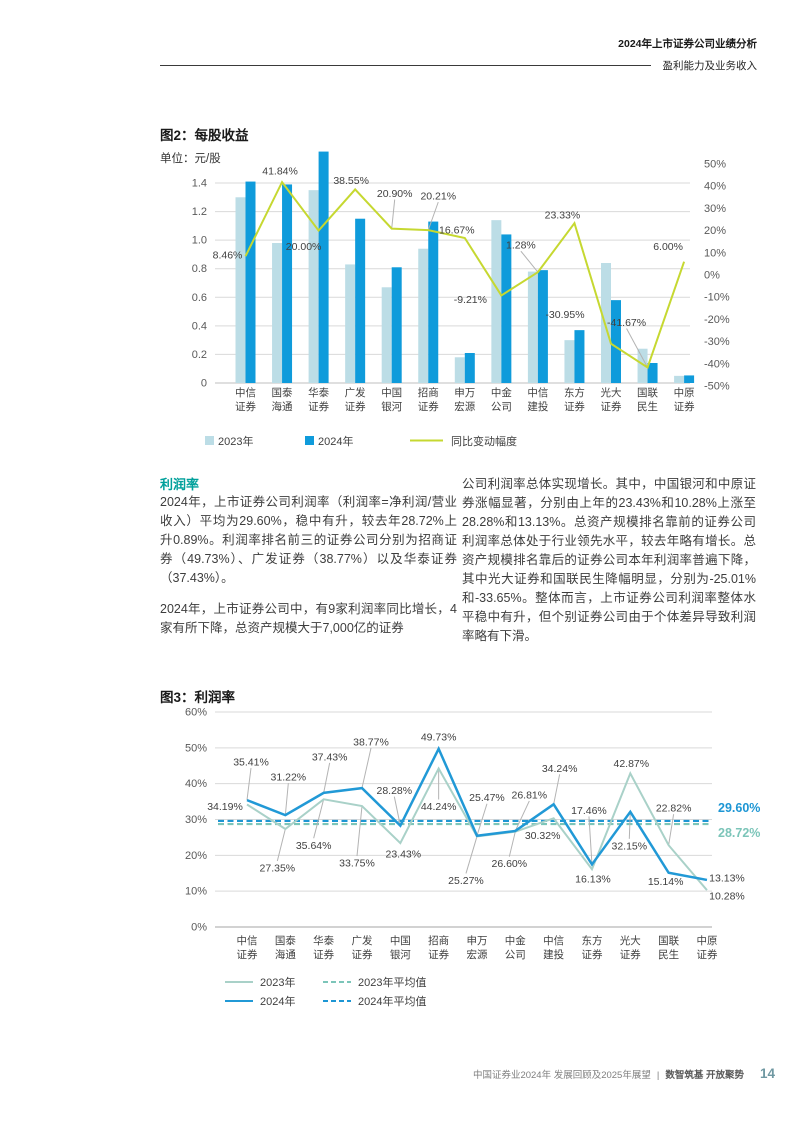 This screenshot has height=1122, width=793. What do you see at coordinates (405, 65) in the screenshot?
I see `header-rule` at bounding box center [405, 65].